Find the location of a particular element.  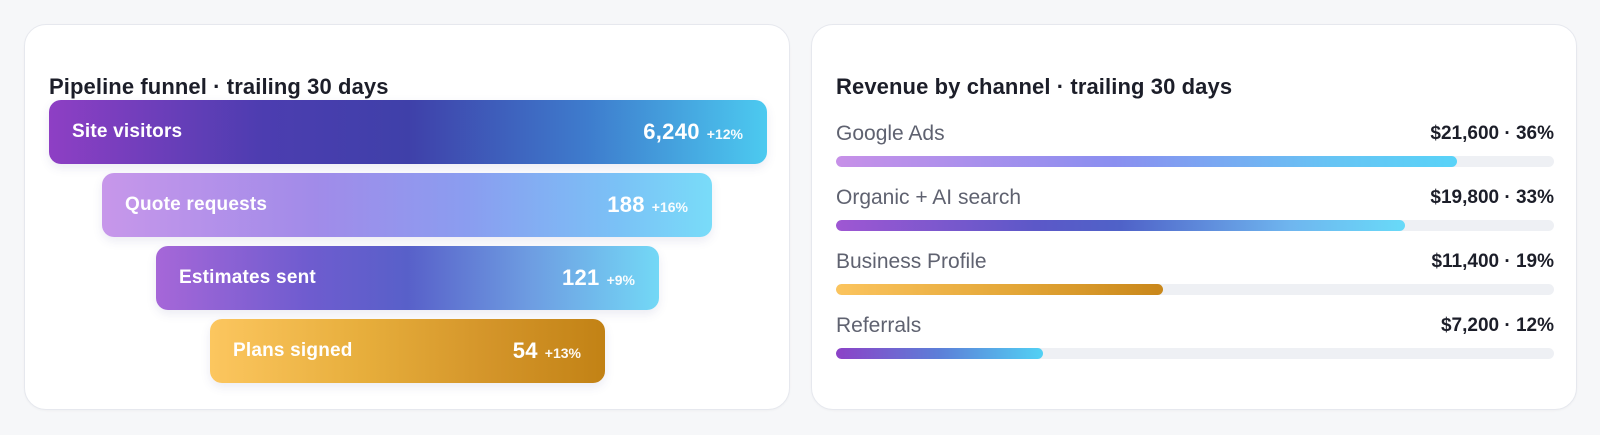

funnel-stage-label: Plans signed is located at coordinates (293, 350).